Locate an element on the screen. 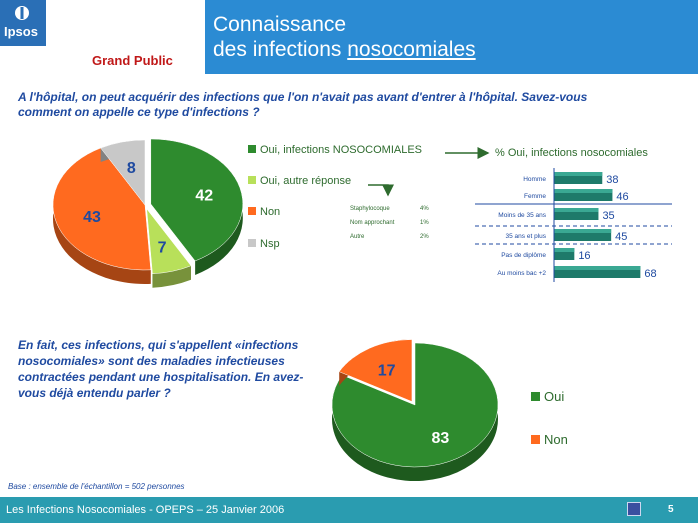 The width and height of the screenshot is (698, 523). sub-answers: Staphylocoque 4% Nom approchant 1% Autre 2% is located at coordinates (389, 223).